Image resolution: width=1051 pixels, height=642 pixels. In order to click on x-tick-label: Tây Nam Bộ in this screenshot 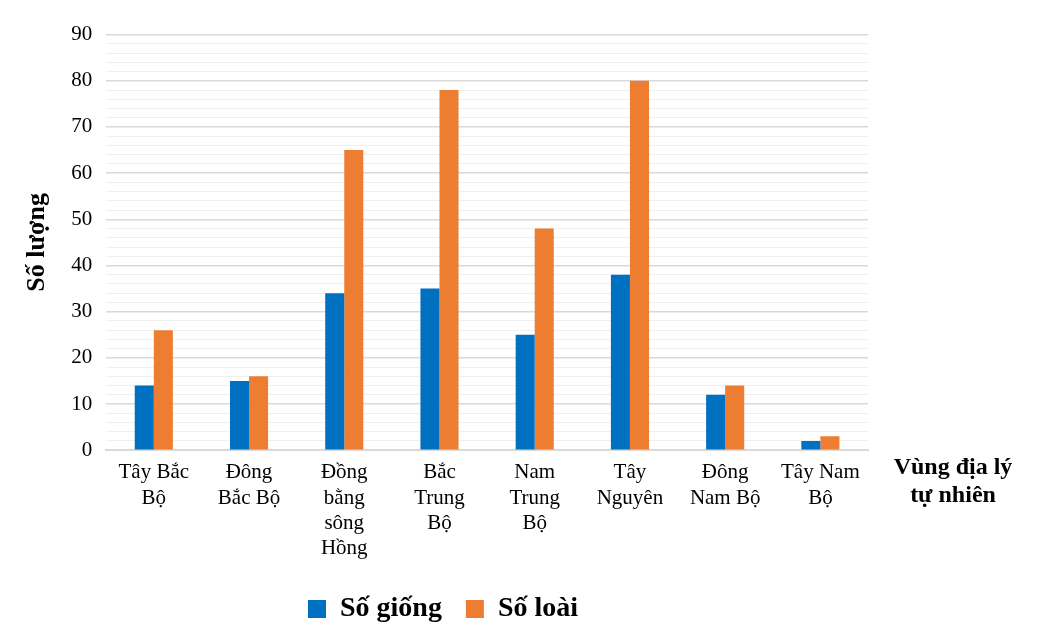, I will do `click(820, 484)`.